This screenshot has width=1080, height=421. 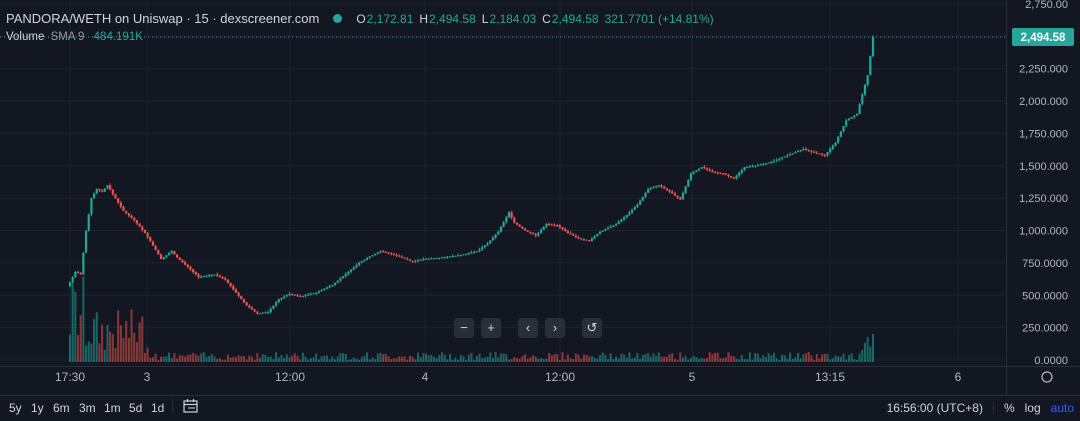 I want to click on timeframe-1y: 1y, so click(x=37, y=408).